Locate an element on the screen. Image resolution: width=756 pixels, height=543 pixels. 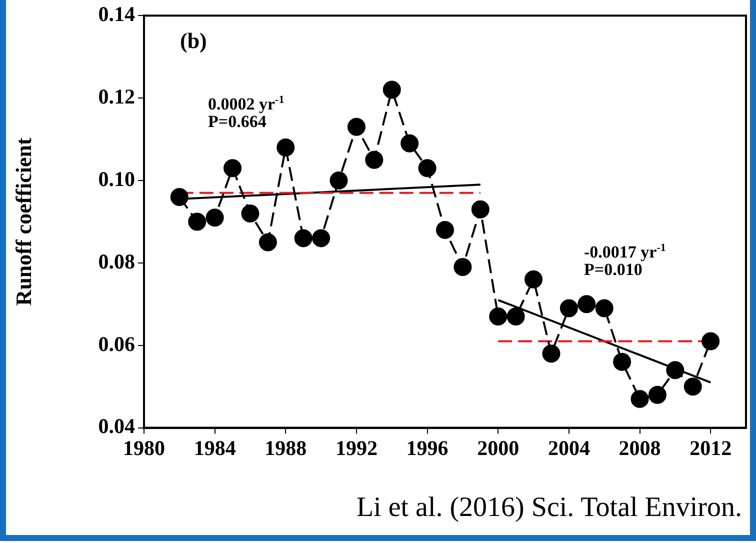
x-tick-label: 2012 is located at coordinates (711, 448).